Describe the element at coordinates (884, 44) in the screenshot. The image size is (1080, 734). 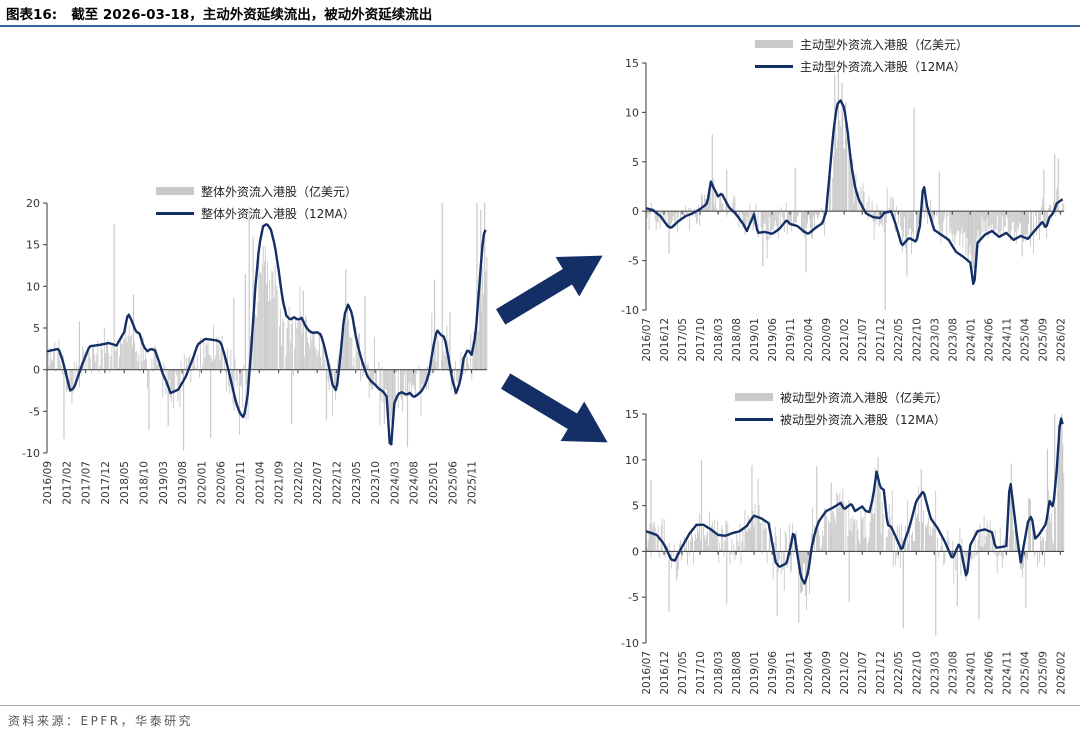
I see `legend-label-active-bar: 主动型外资流入港股（亿美元）` at that location.